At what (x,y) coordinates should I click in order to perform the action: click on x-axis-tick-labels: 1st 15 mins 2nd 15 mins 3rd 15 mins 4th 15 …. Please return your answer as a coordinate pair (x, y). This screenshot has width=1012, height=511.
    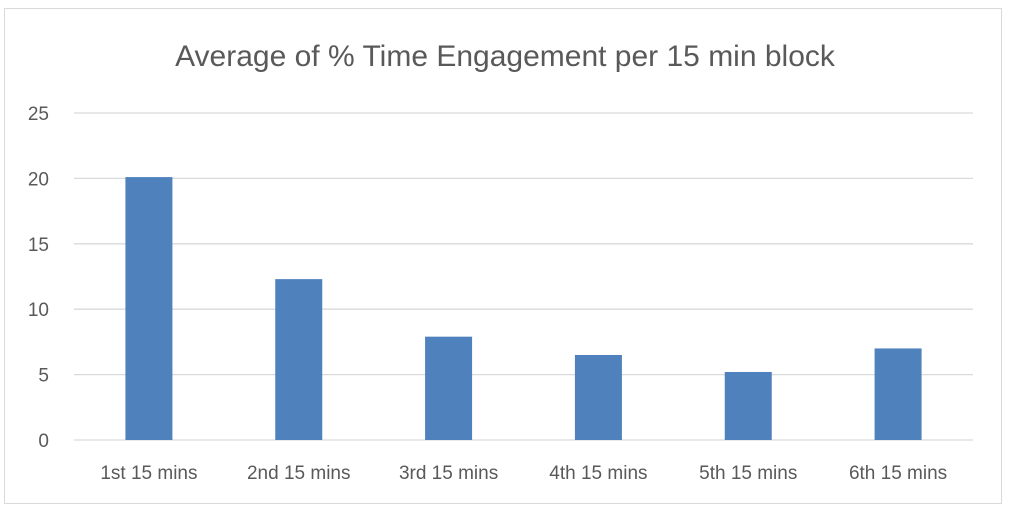
    Looking at the image, I should click on (523, 473).